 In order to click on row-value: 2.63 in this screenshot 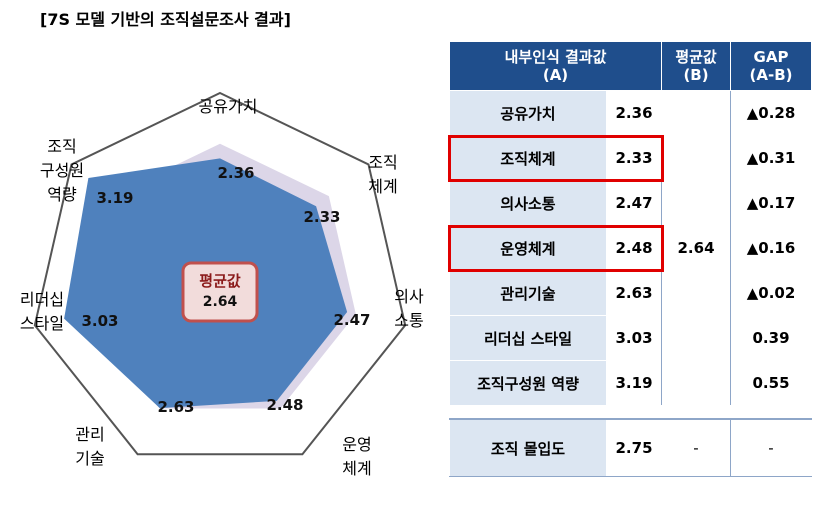, I will do `click(634, 293)`.